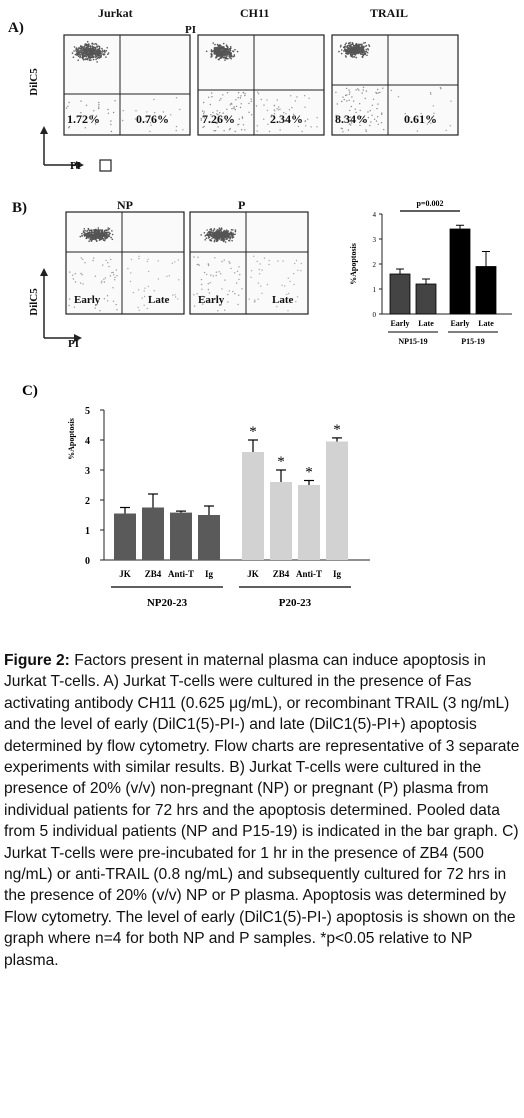 The height and width of the screenshot is (1118, 524). What do you see at coordinates (375, 315) in the screenshot?
I see `y-tick-label: 0` at bounding box center [375, 315].